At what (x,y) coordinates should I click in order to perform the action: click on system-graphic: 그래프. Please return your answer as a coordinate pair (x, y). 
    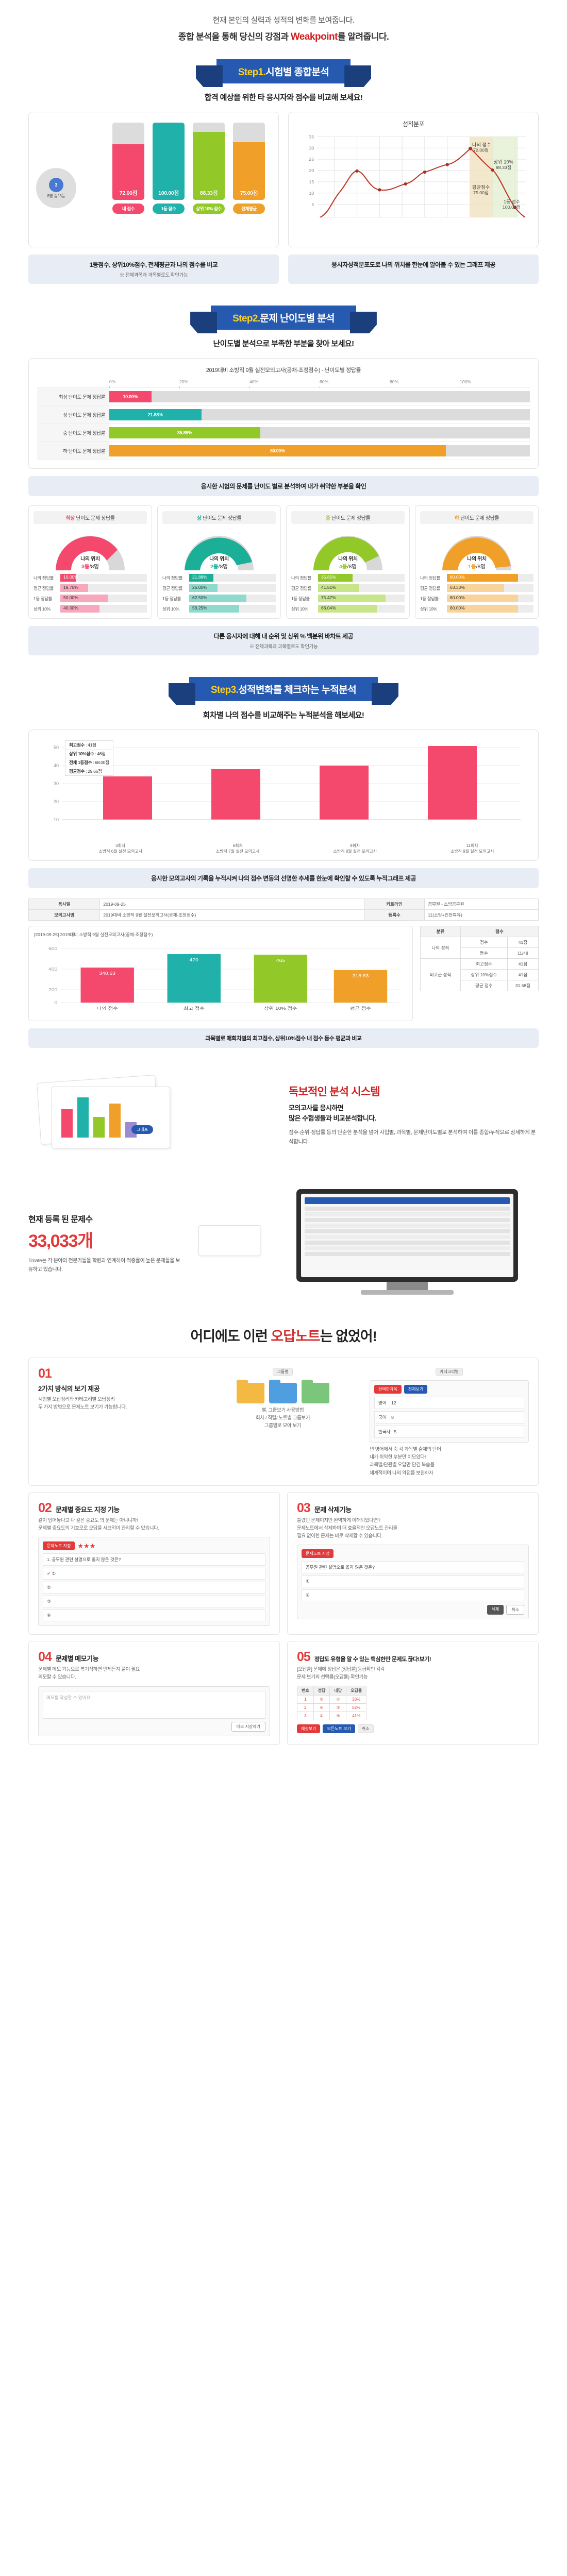
    Looking at the image, I should click on (153, 1114).